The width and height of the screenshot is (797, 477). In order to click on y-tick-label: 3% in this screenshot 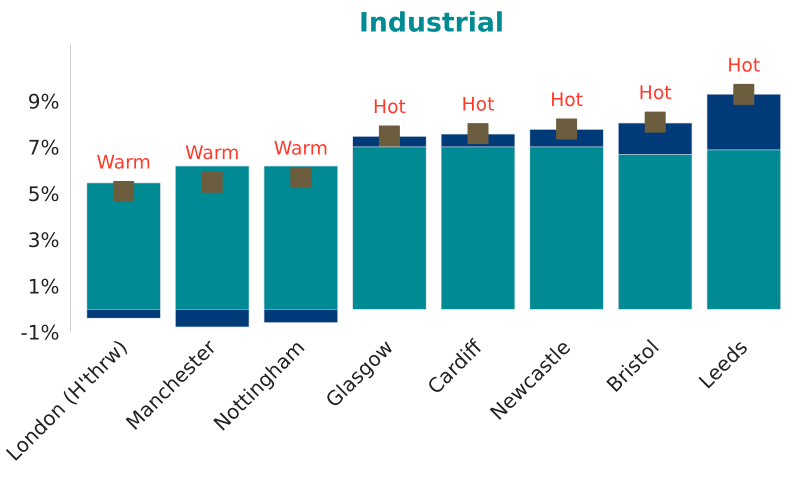, I will do `click(44, 240)`.